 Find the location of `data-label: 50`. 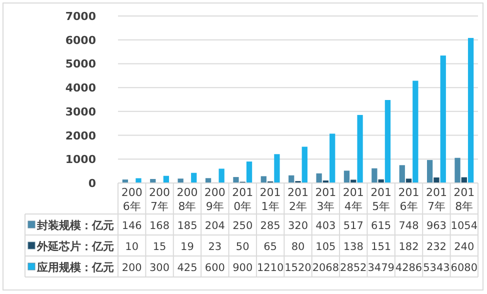

data-label: 50 is located at coordinates (243, 247).